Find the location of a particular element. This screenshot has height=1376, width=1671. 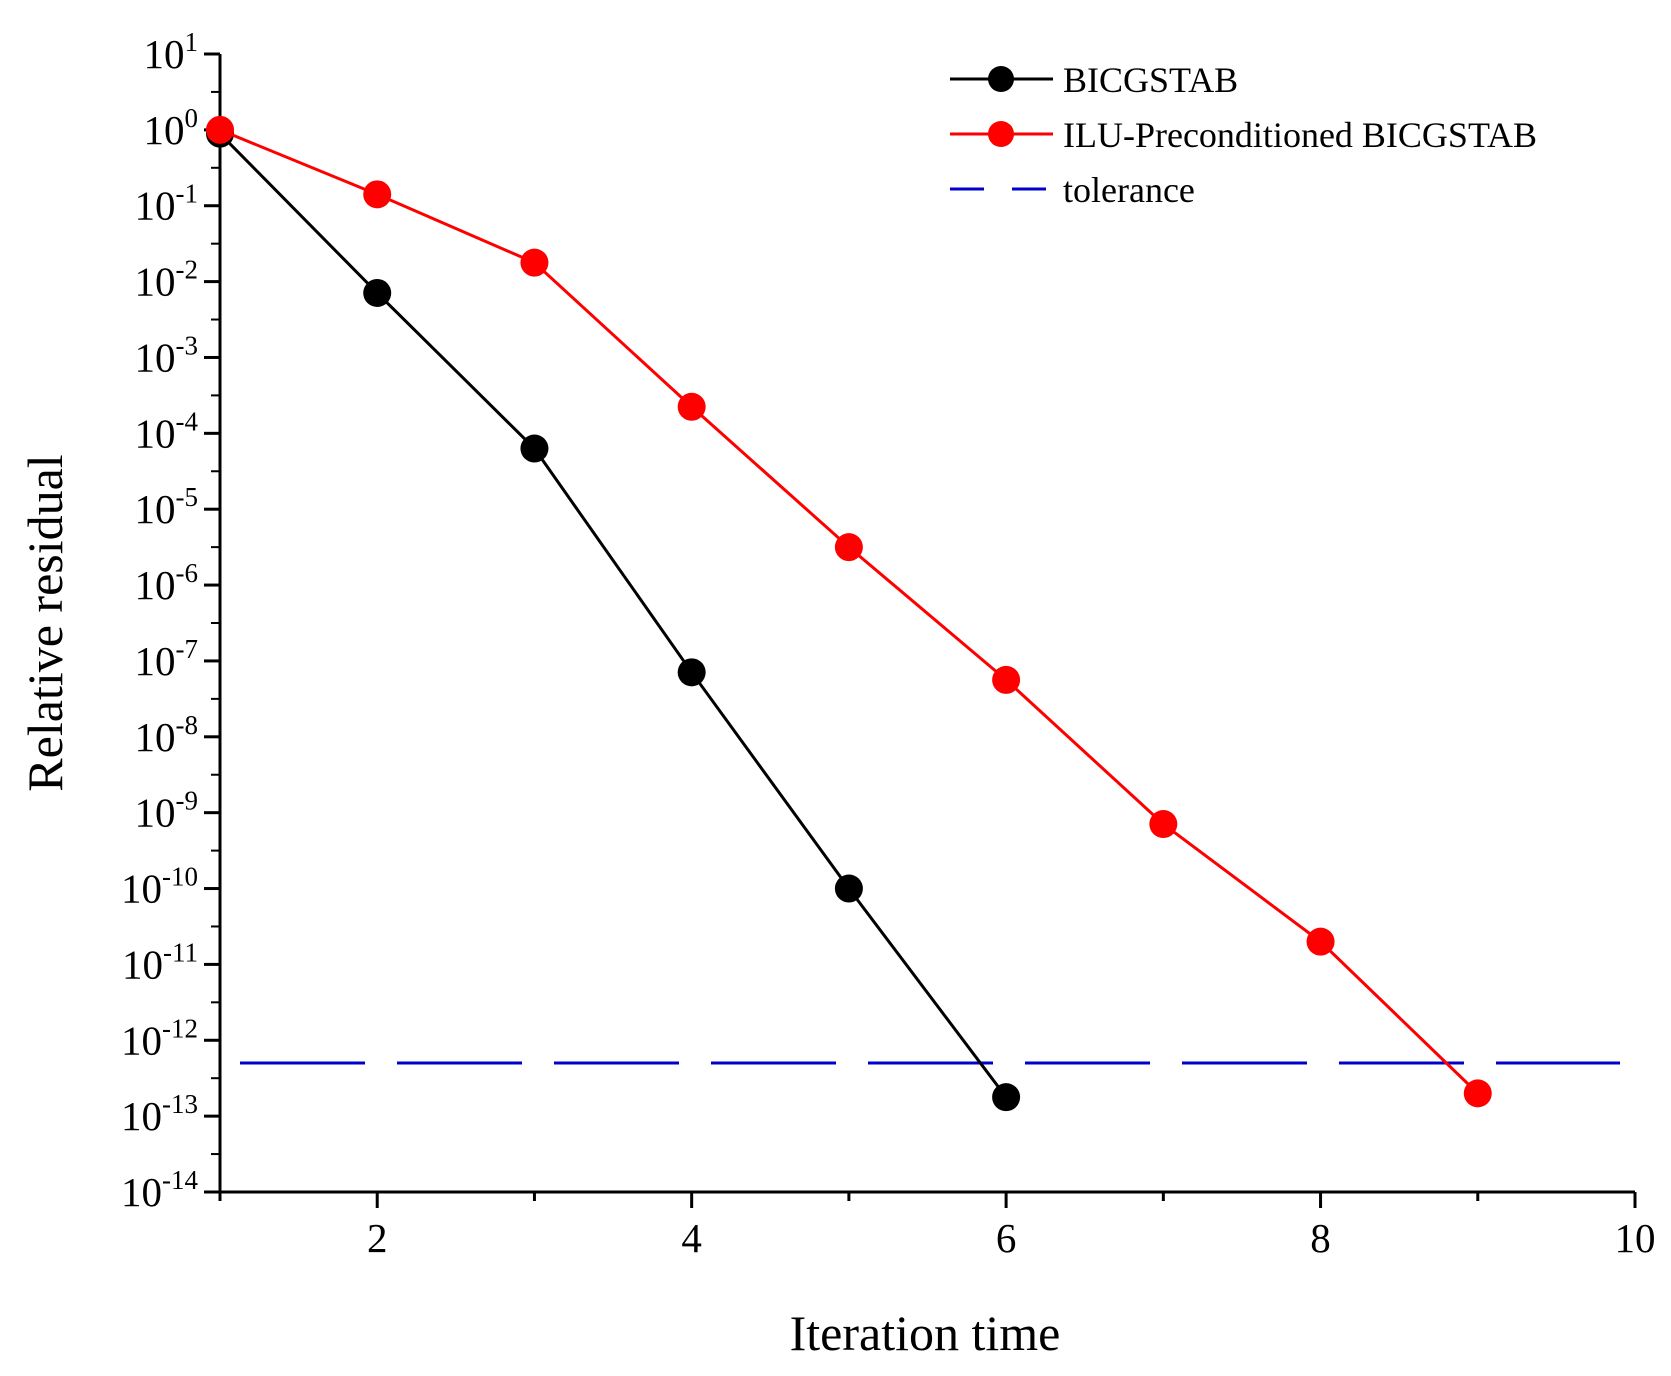

legend-label-bicgstab: BICGSTAB is located at coordinates (1150, 80).